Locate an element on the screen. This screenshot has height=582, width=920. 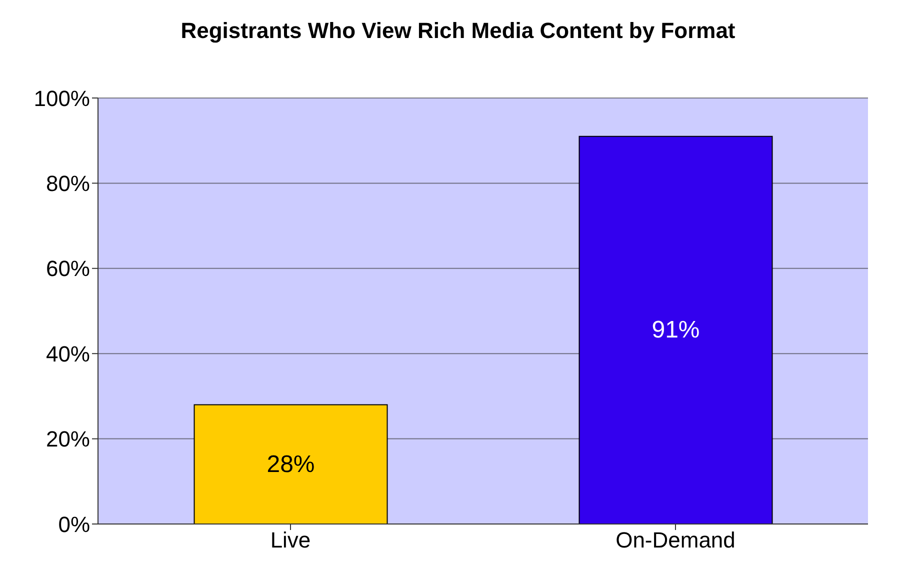
y-tick-label: 40% is located at coordinates (68, 353).